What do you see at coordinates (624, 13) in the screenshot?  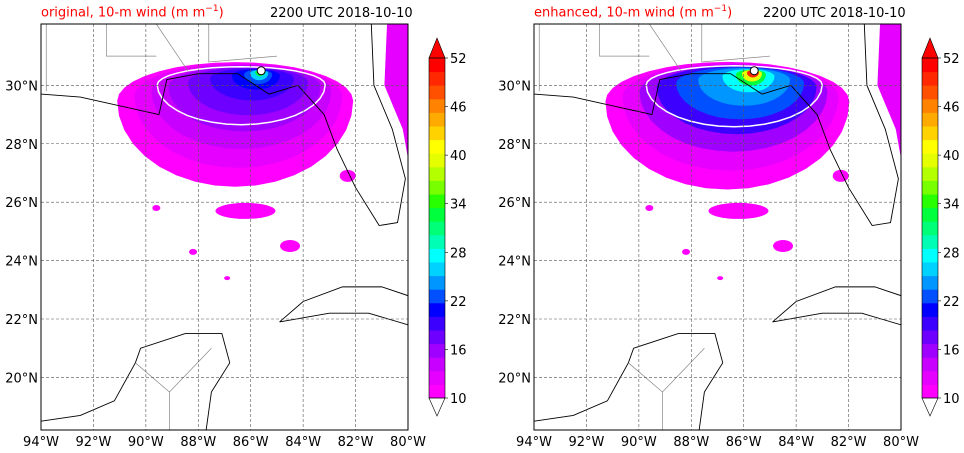 I see `title-text: enhanced, 10-m wind (m m` at bounding box center [624, 13].